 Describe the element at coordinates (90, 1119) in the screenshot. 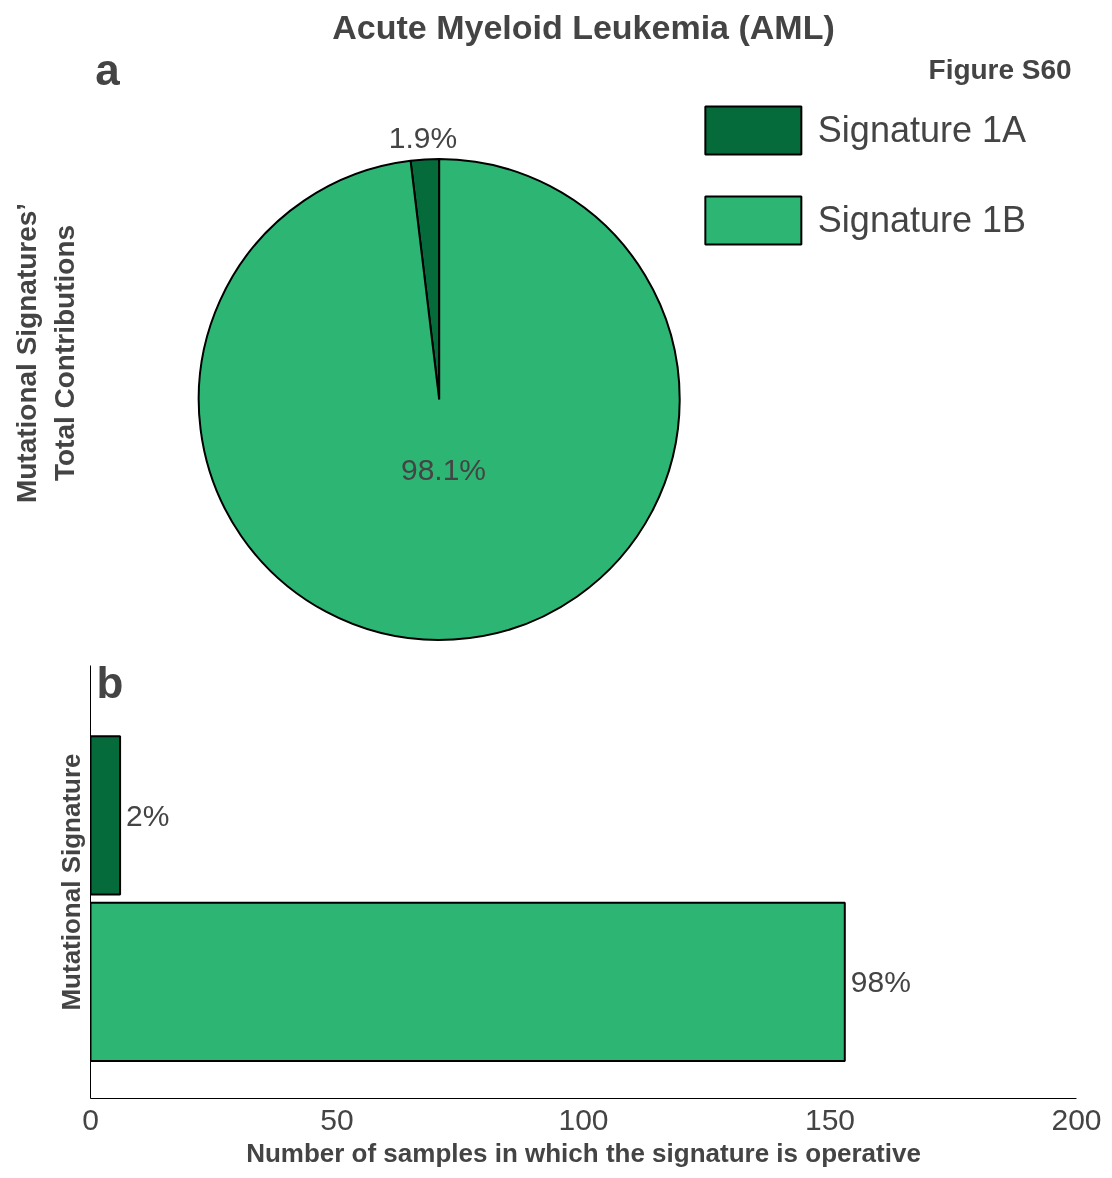

I see `x-tick-label: 0` at that location.